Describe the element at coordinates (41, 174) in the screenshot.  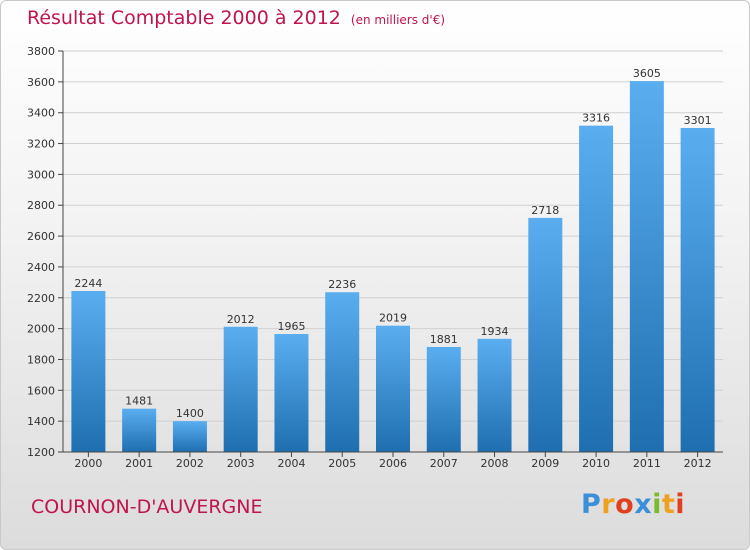
I see `y-tick-label: 3000` at that location.